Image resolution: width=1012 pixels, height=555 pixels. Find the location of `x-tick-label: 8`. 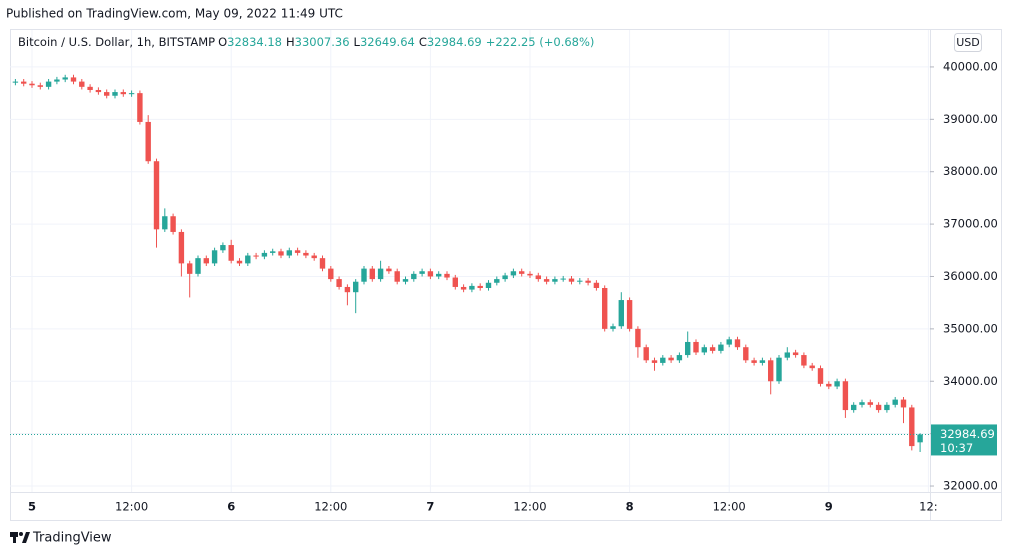

x-tick-label: 8 is located at coordinates (630, 507).